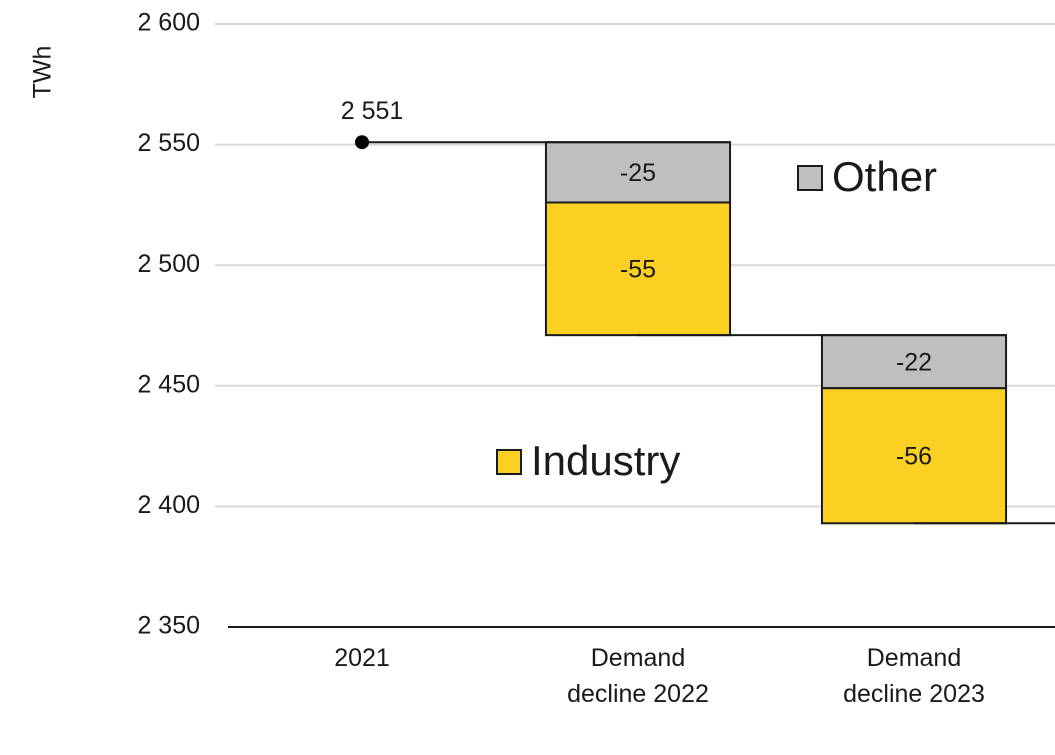 The width and height of the screenshot is (1055, 755). I want to click on data-label: 2 551, so click(372, 111).